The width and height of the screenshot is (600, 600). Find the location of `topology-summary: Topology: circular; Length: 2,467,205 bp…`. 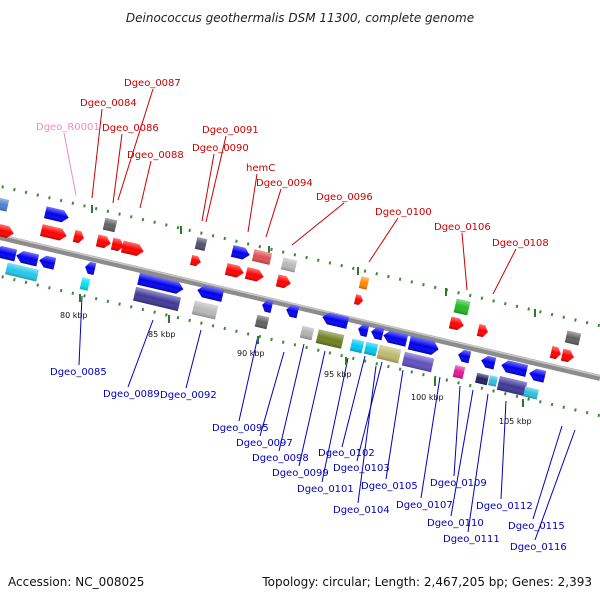

topology-summary: Topology: circular; Length: 2,467,205 bp… is located at coordinates (426, 582).